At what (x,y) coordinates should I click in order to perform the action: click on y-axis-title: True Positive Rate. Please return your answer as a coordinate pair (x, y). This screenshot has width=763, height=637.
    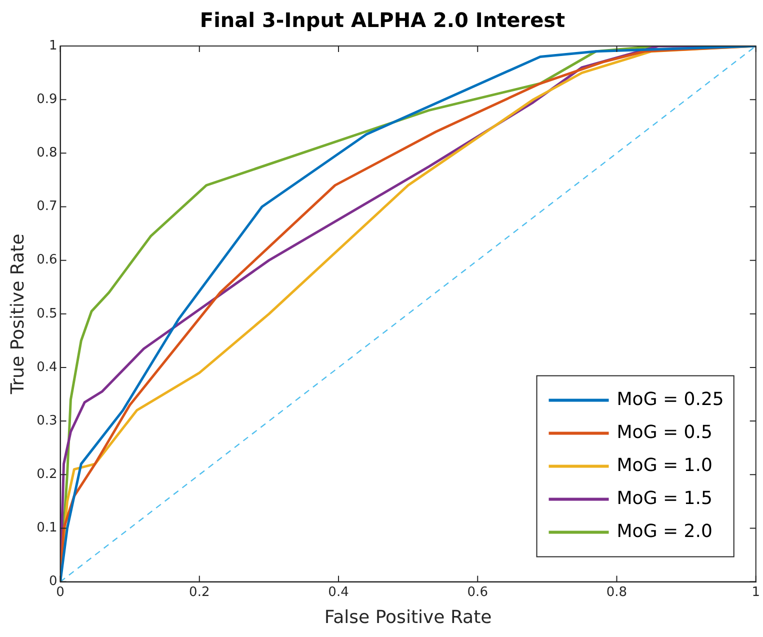
    Looking at the image, I should click on (17, 315).